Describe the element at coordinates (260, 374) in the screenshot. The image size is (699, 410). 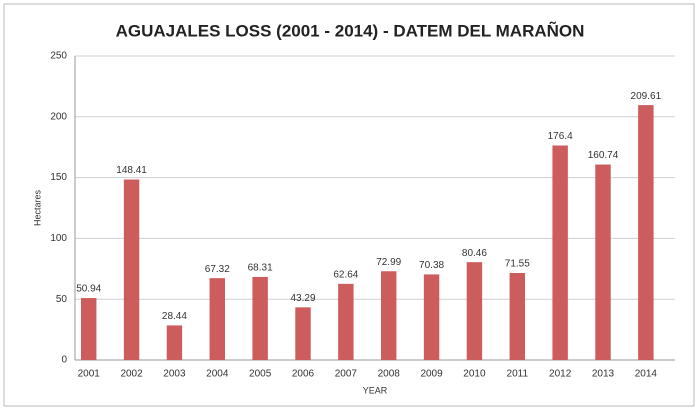
I see `x-tick-label: 2005` at that location.